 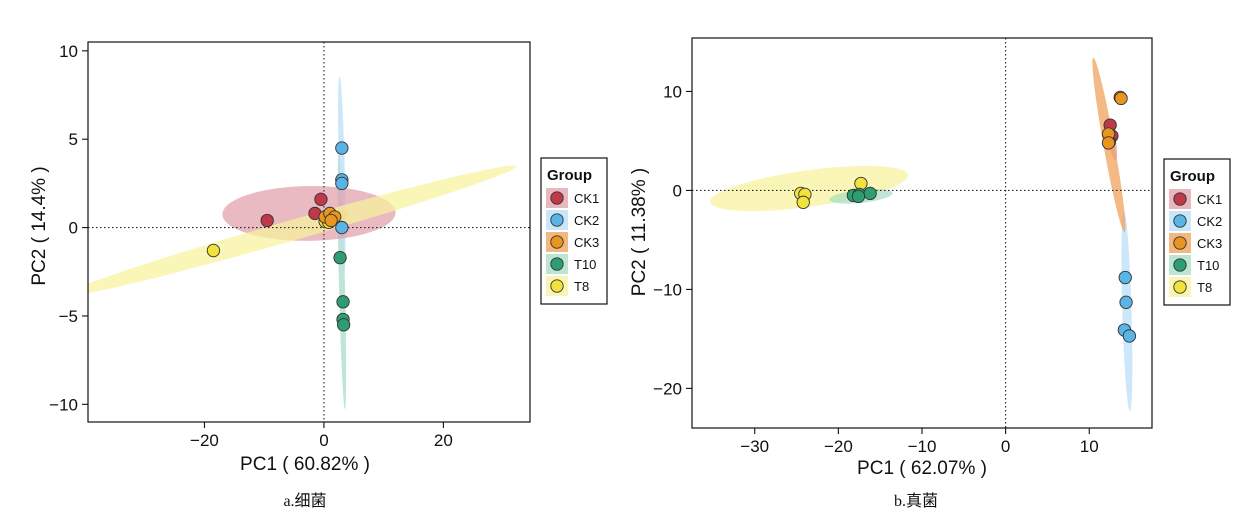 I want to click on panel-b-y-tick-label: −20, so click(x=667, y=388).